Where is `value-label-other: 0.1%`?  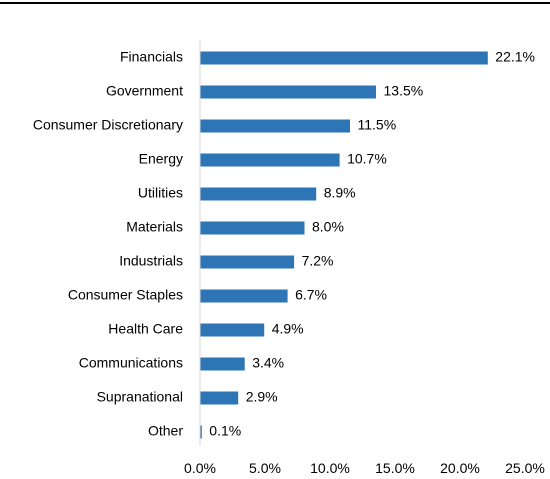 value-label-other: 0.1% is located at coordinates (225, 431).